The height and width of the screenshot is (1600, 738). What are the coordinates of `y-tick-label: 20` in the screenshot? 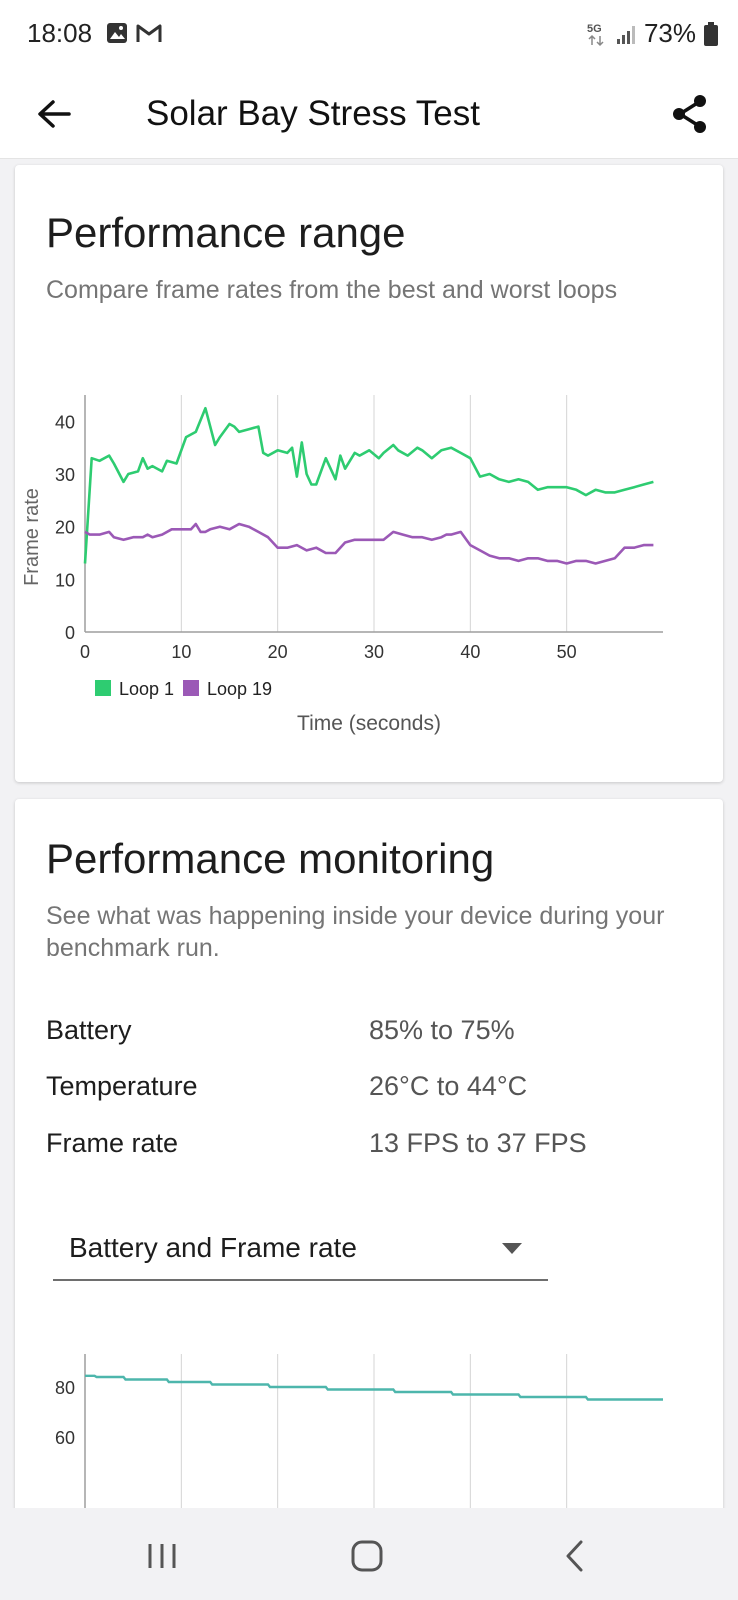 It's located at (65, 528).